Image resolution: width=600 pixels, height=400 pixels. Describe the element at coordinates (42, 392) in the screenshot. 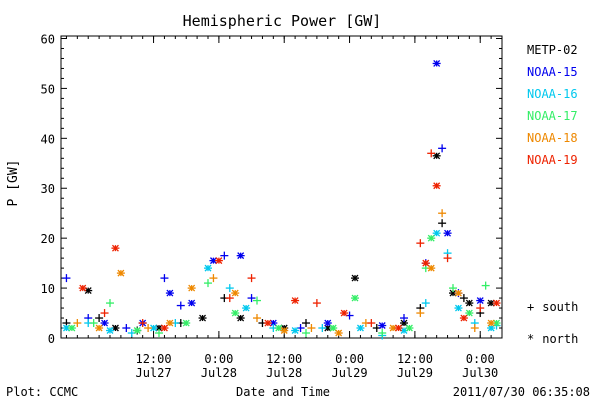

I see `plot-credit: Plot: CCMC` at that location.